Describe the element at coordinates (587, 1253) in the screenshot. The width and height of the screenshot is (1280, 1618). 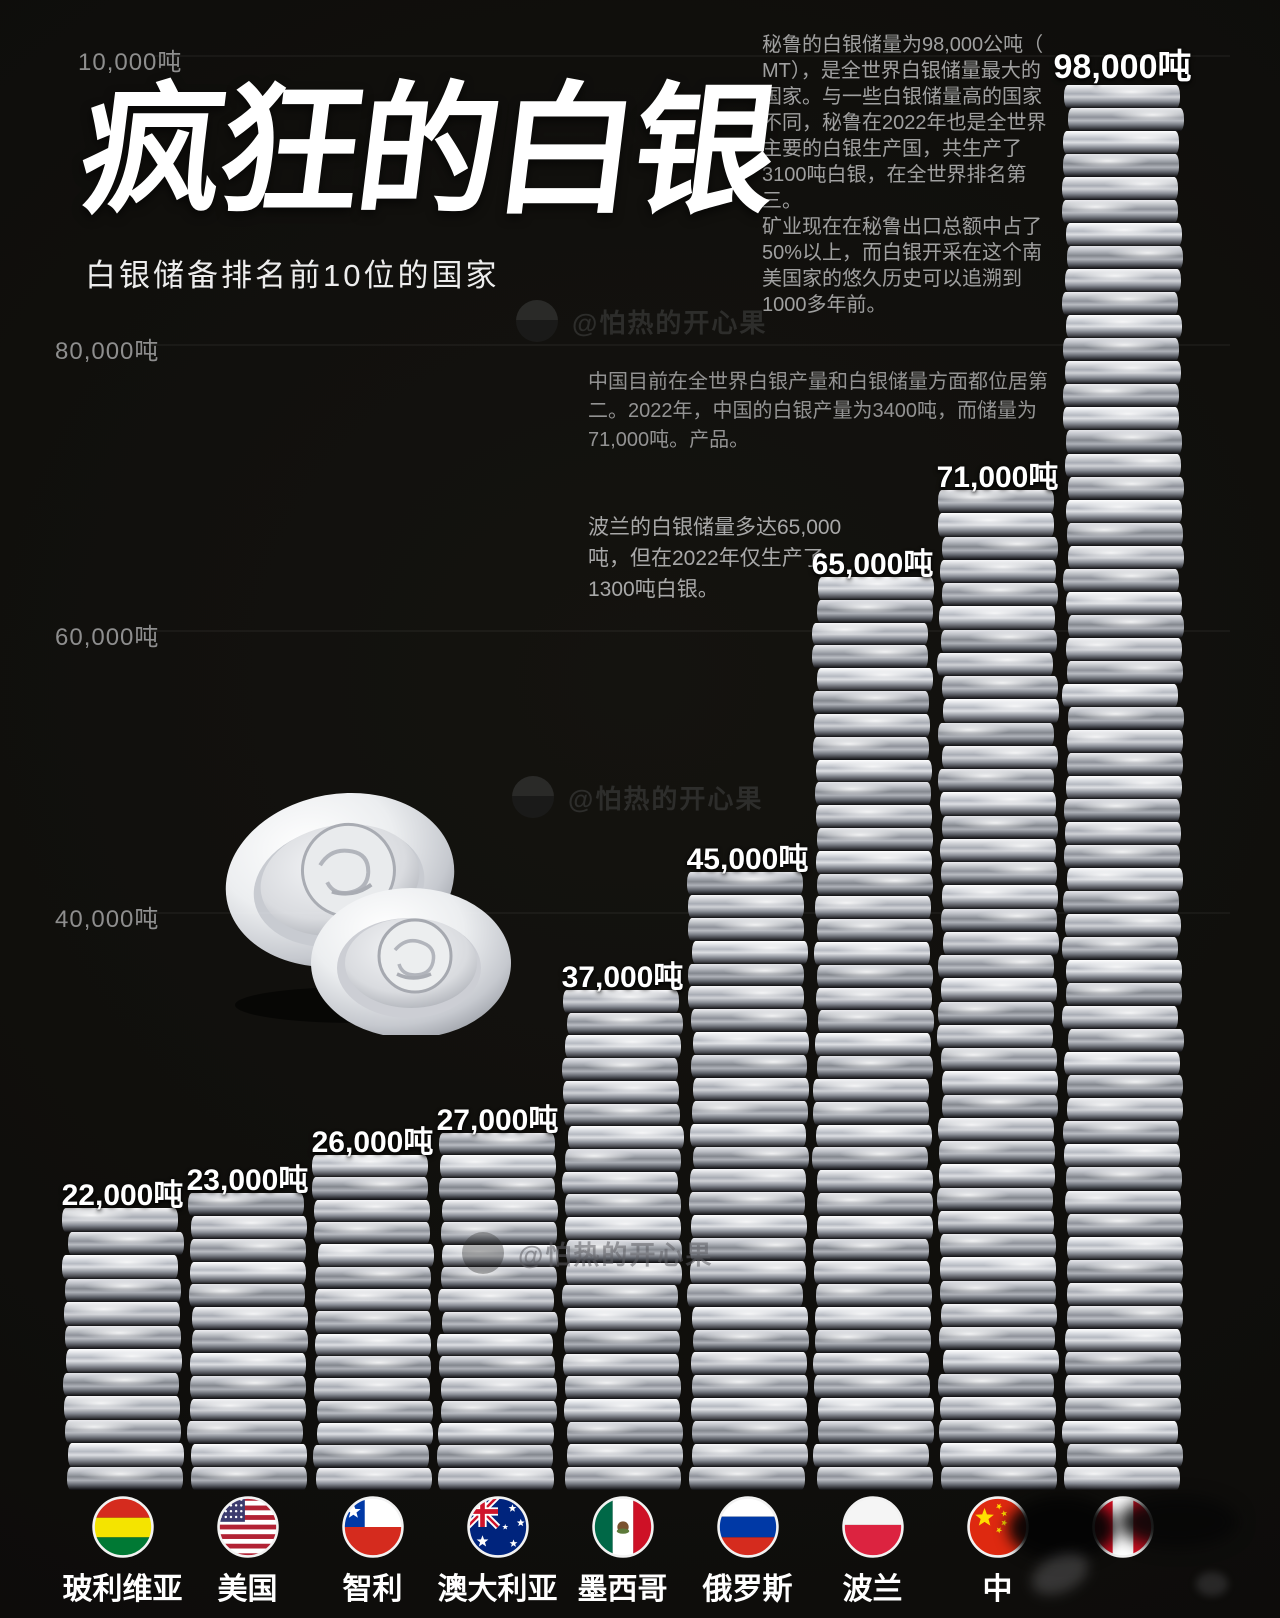
I see `watermark: @怕热的开心果` at that location.